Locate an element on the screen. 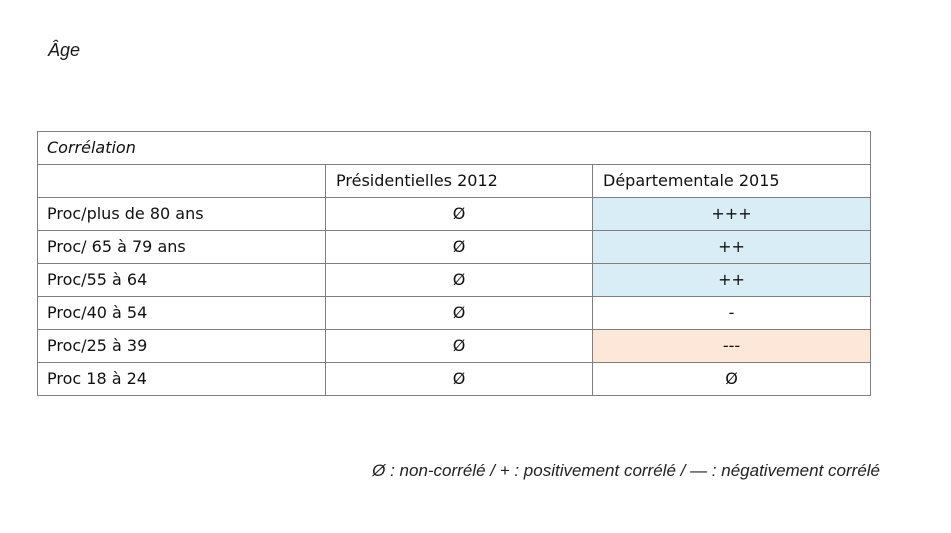  table-row: Proc/40 à 54 Ø - is located at coordinates (454, 313).